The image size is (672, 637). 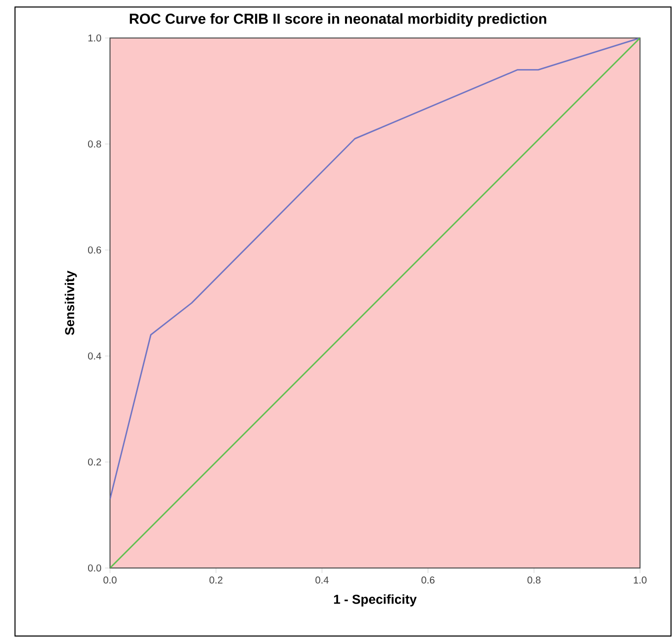 I want to click on x-tick-label: 1.0, so click(x=640, y=580).